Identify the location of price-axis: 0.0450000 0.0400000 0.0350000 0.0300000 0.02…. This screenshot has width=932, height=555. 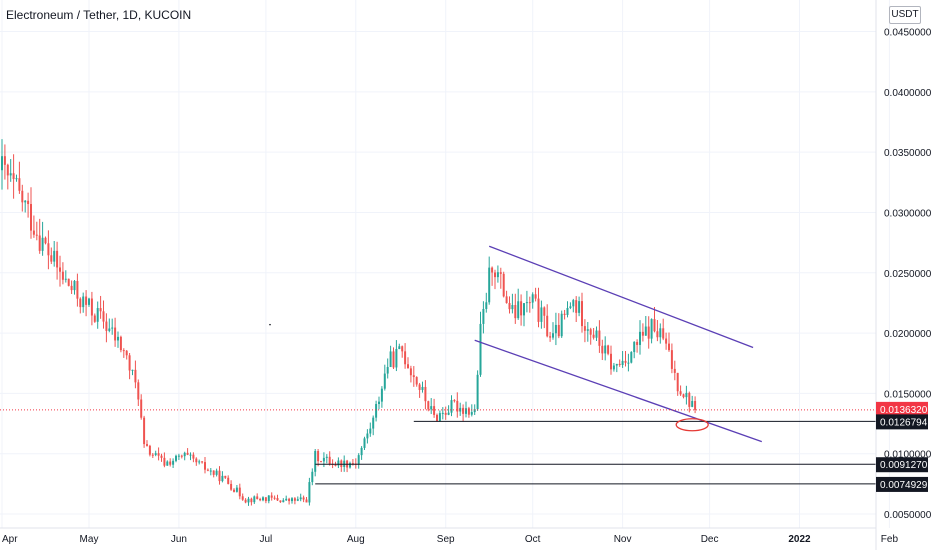
(908, 275).